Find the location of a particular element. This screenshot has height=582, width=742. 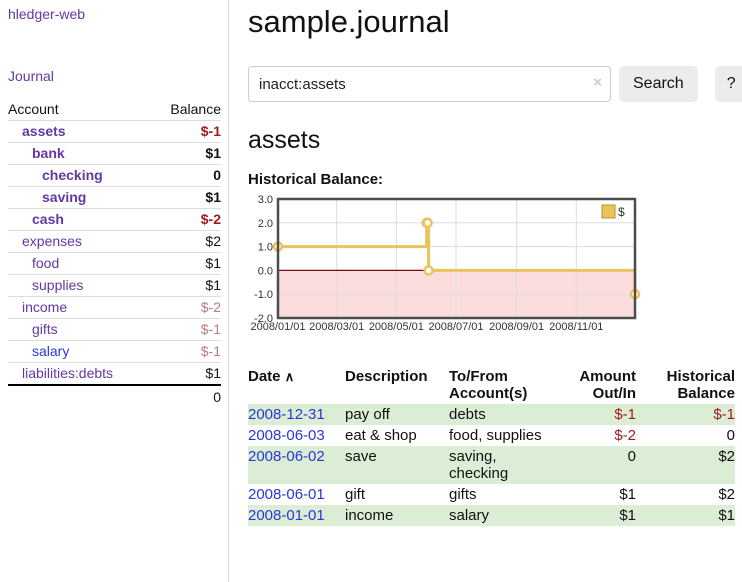

account-row: bank $1 is located at coordinates (114, 153).